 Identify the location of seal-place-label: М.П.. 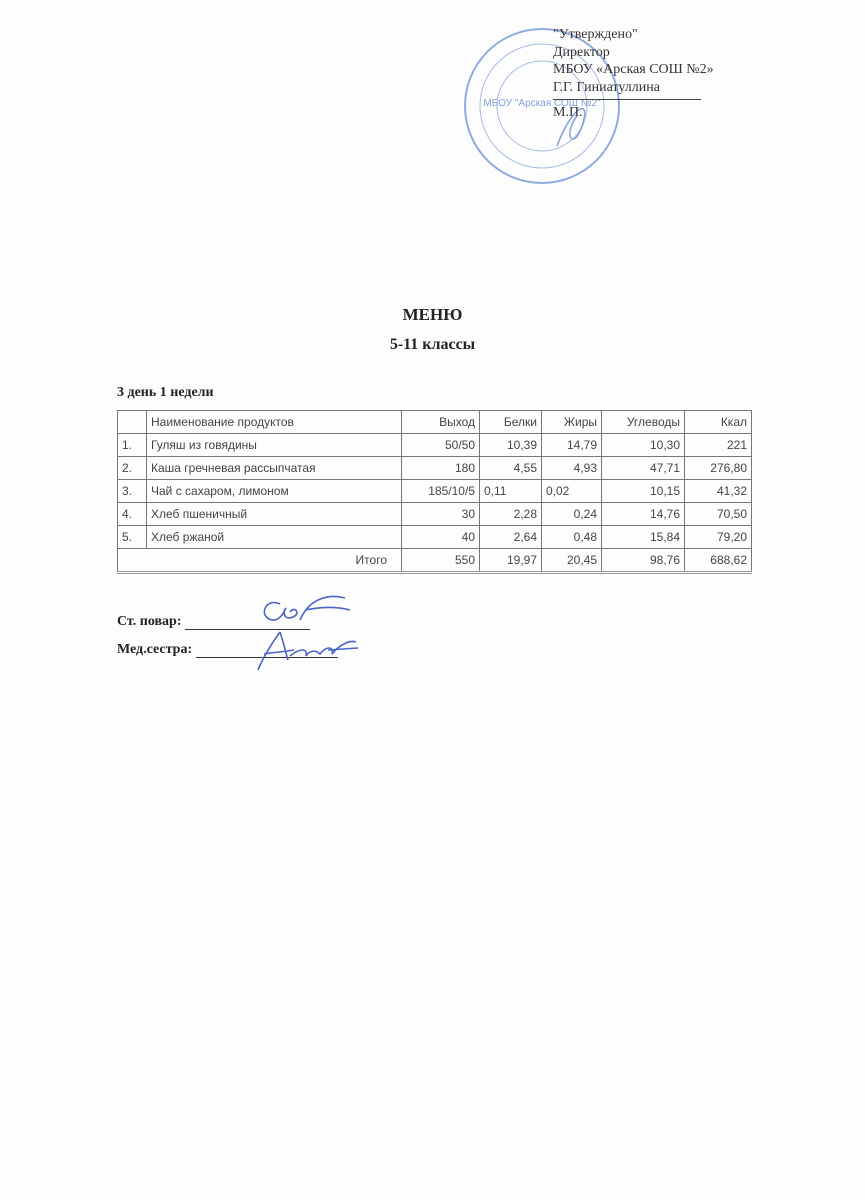
(568, 112).